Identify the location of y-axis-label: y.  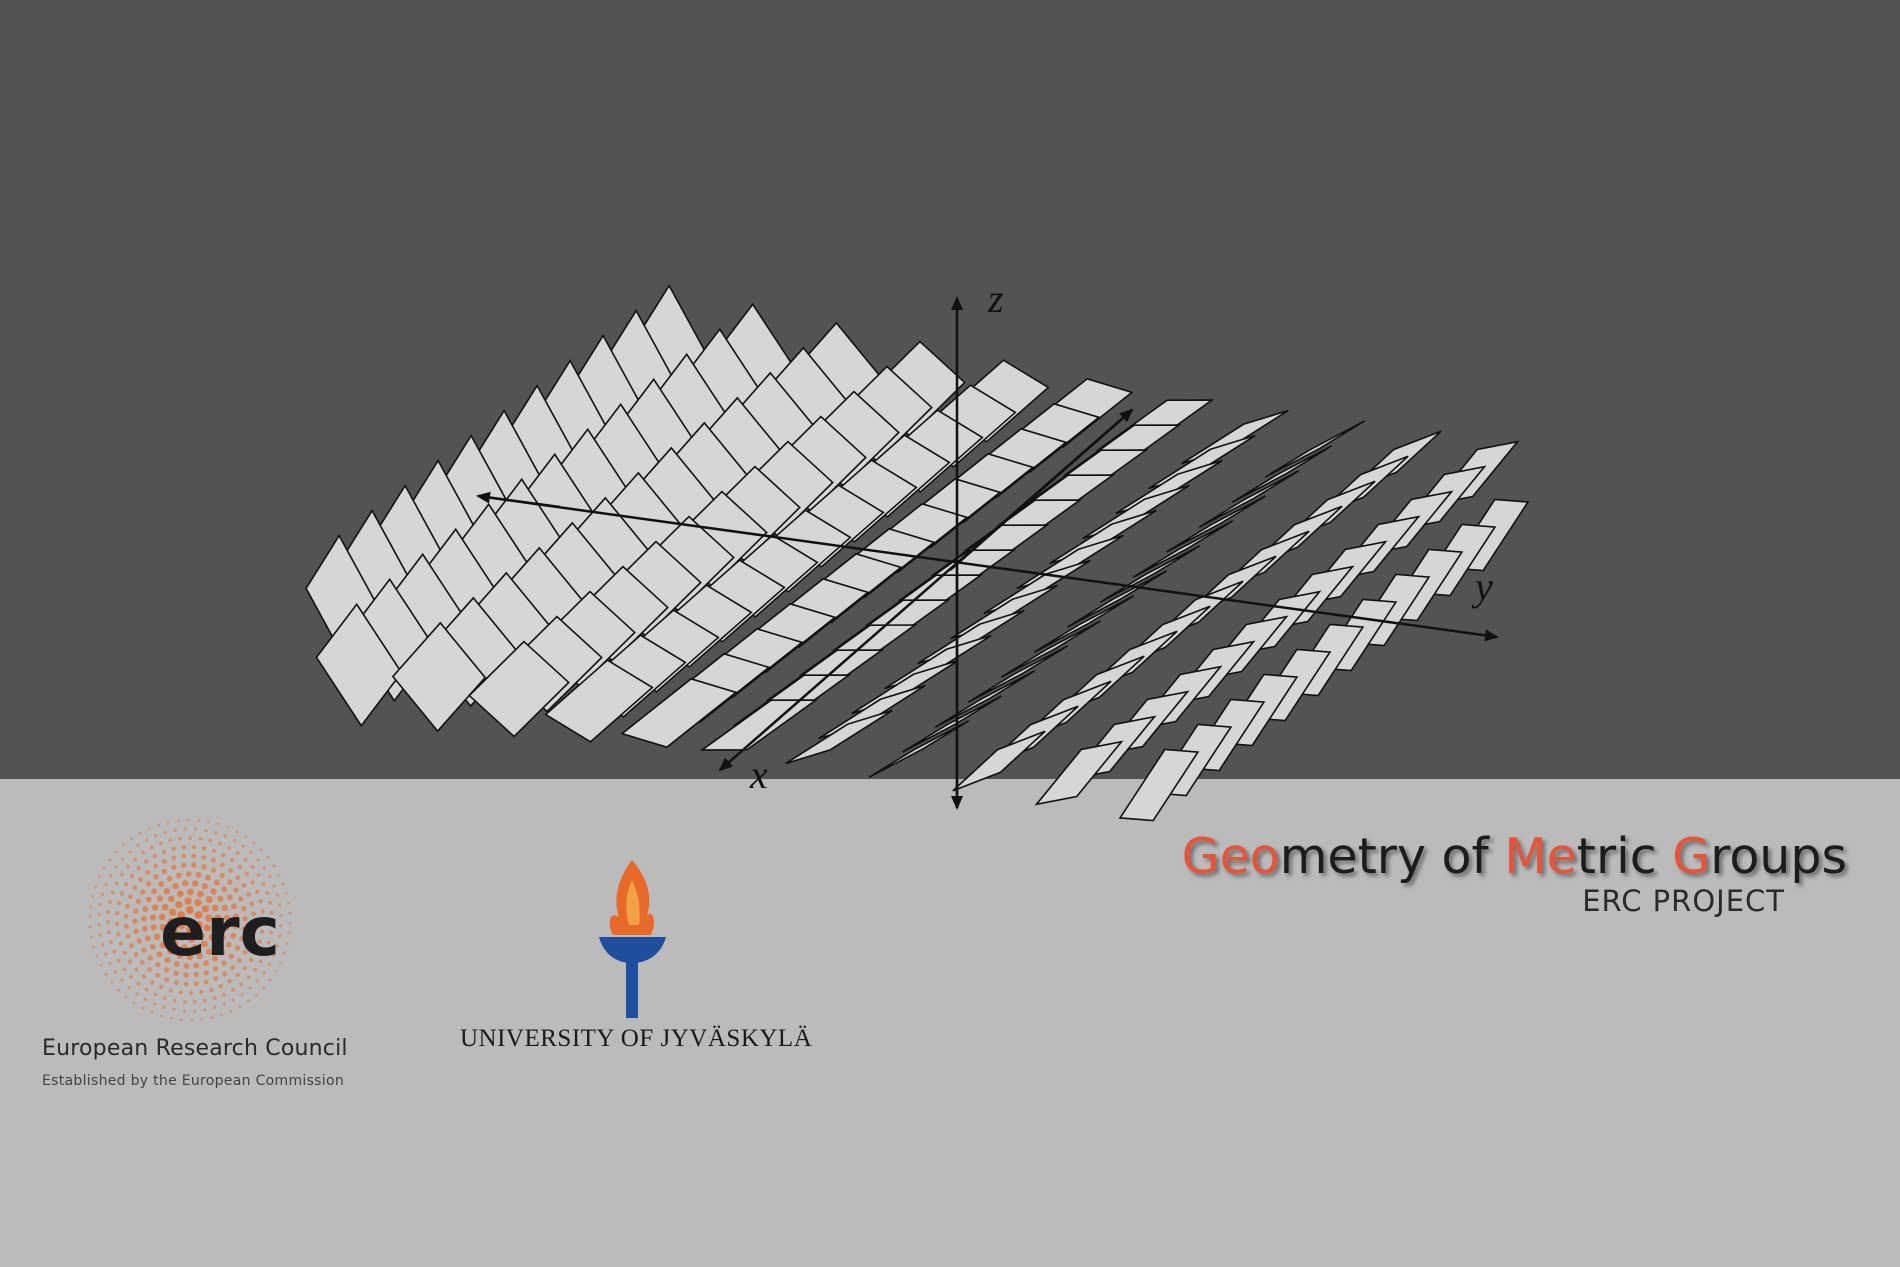
(1482, 586).